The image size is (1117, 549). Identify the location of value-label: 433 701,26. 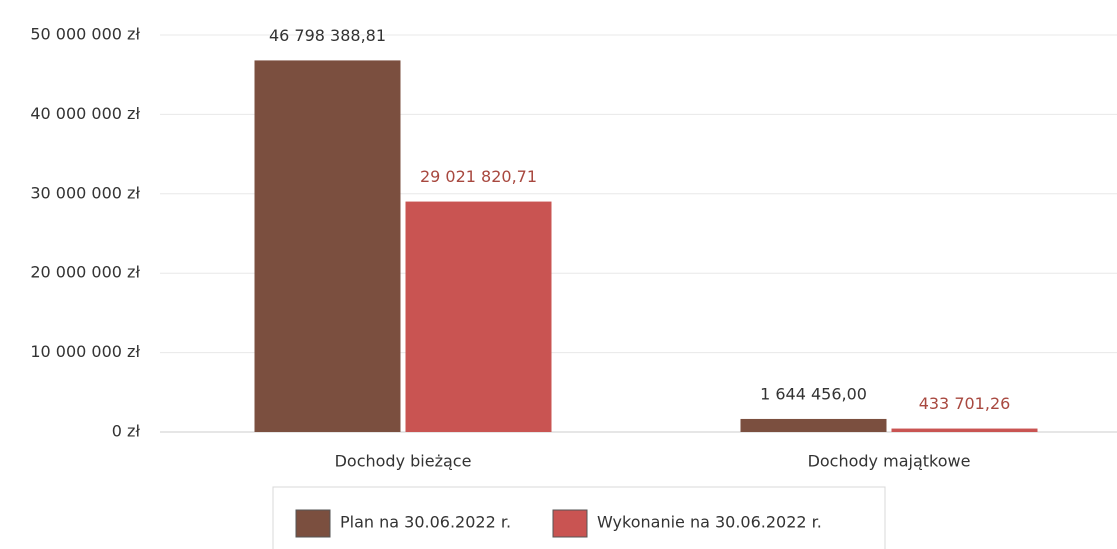
(965, 403).